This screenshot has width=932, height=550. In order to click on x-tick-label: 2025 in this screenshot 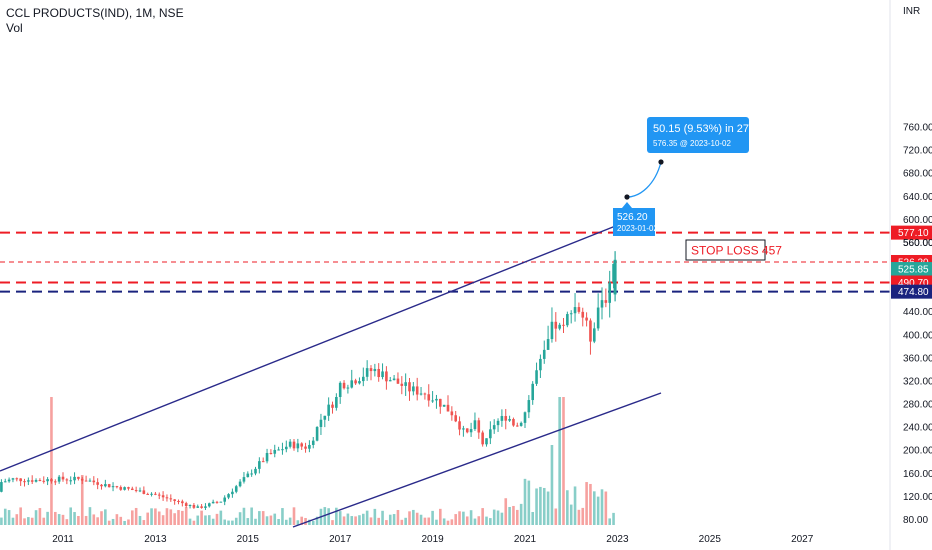, I will do `click(710, 539)`.